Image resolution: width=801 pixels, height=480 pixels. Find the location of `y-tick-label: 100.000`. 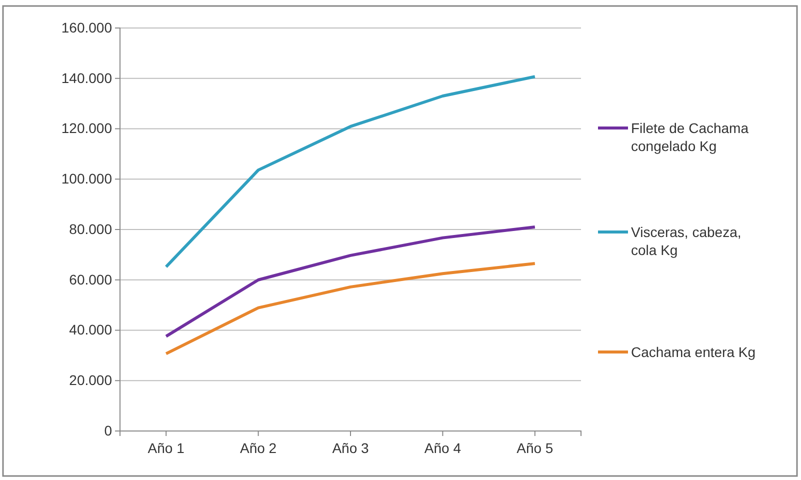

y-tick-label: 100.000 is located at coordinates (86, 178).